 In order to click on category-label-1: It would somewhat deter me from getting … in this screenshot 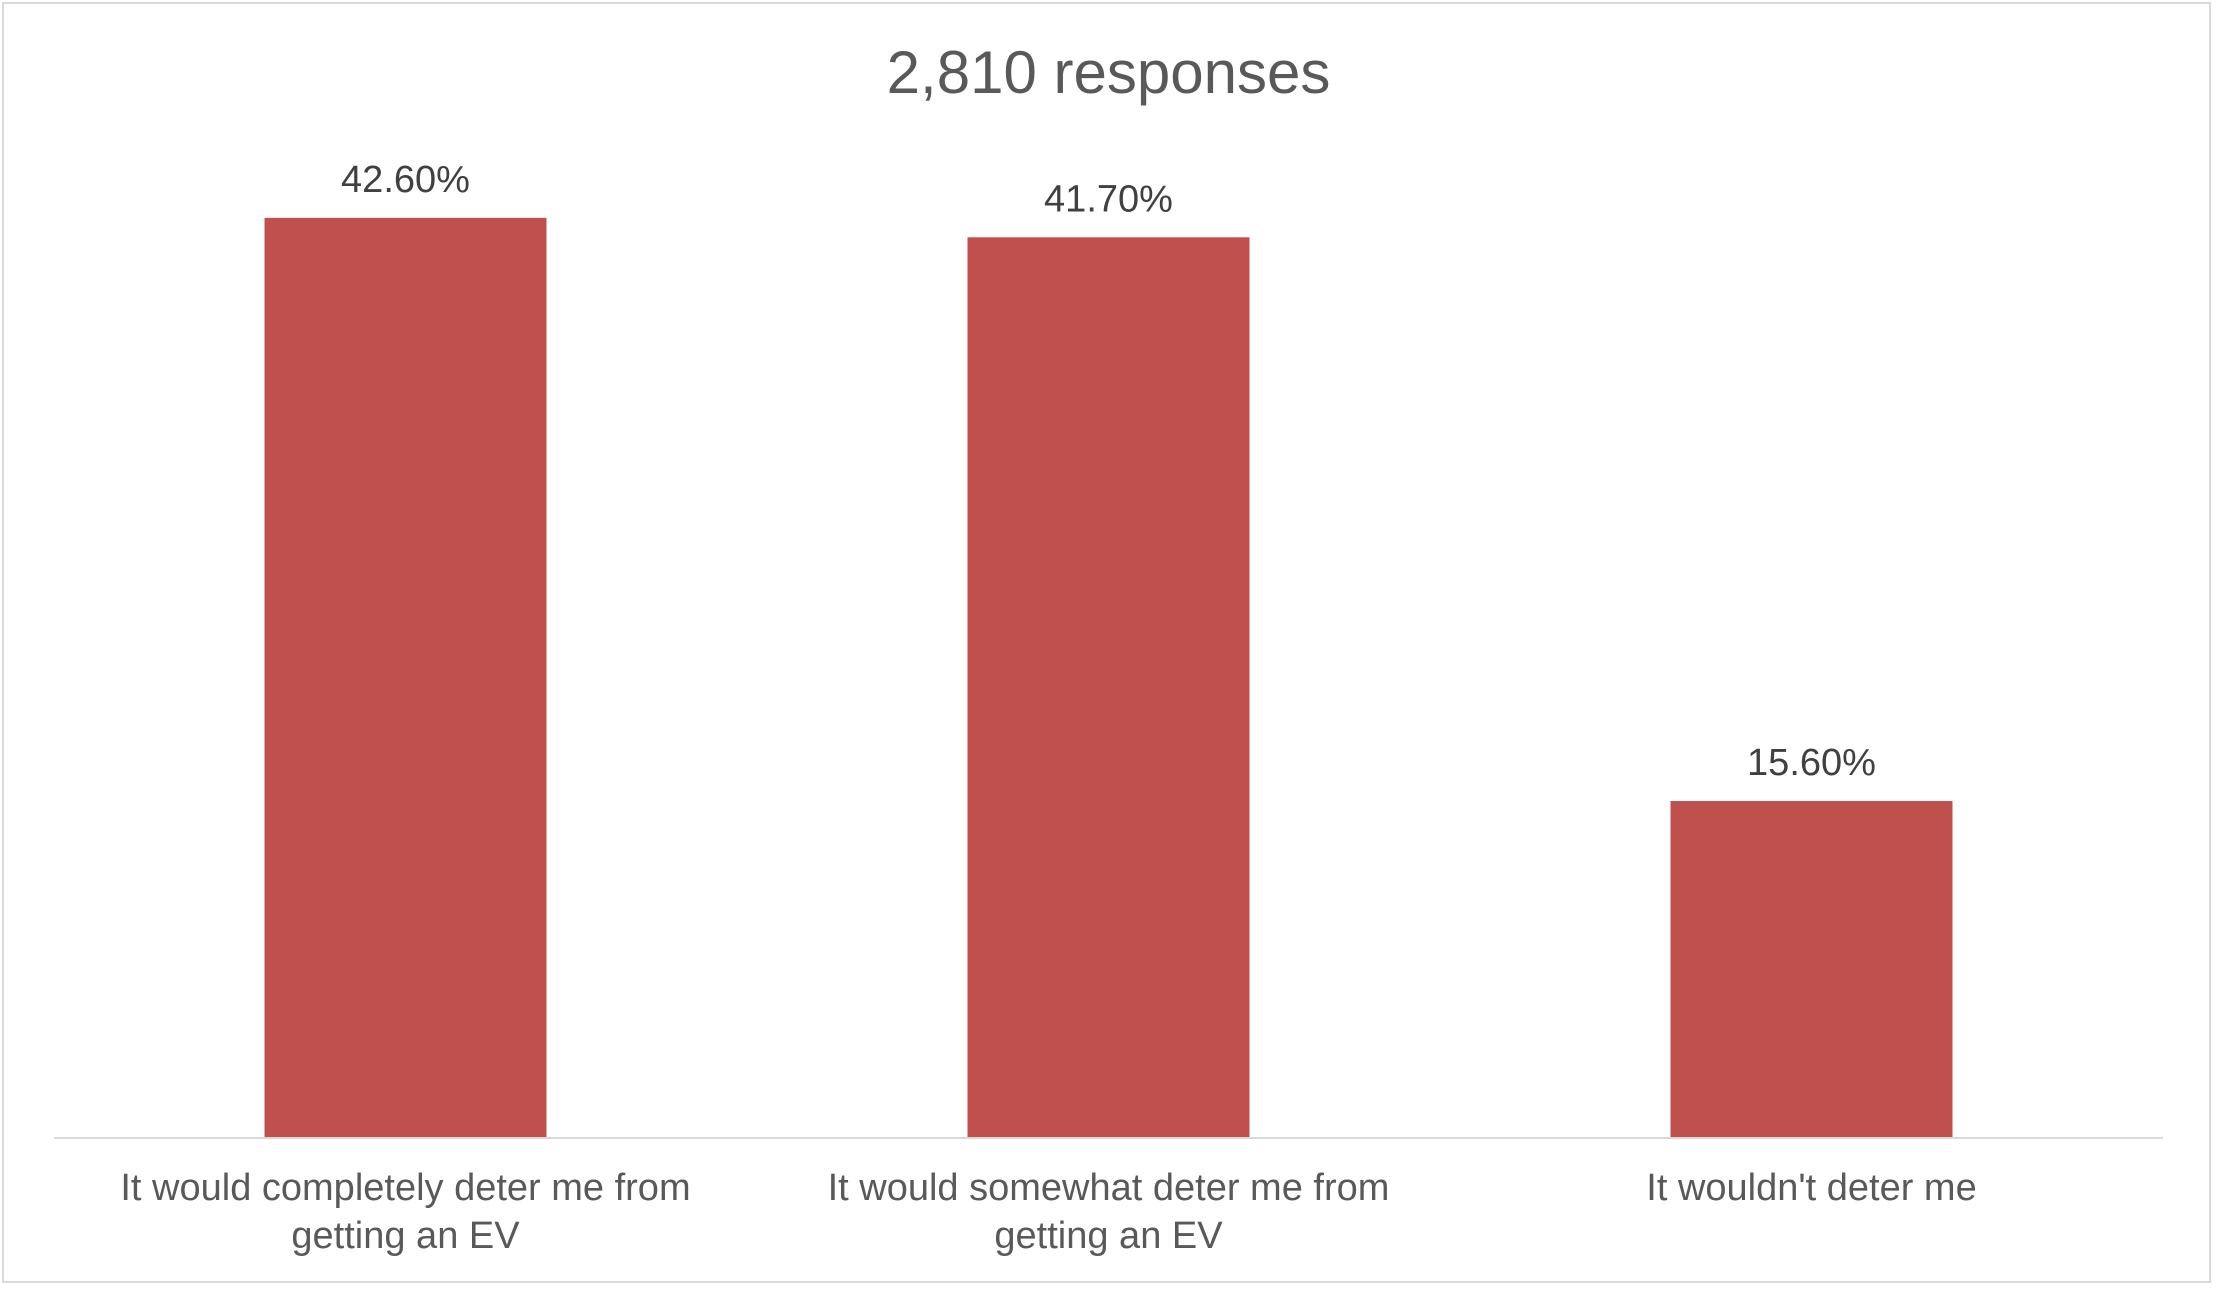, I will do `click(1108, 1212)`.